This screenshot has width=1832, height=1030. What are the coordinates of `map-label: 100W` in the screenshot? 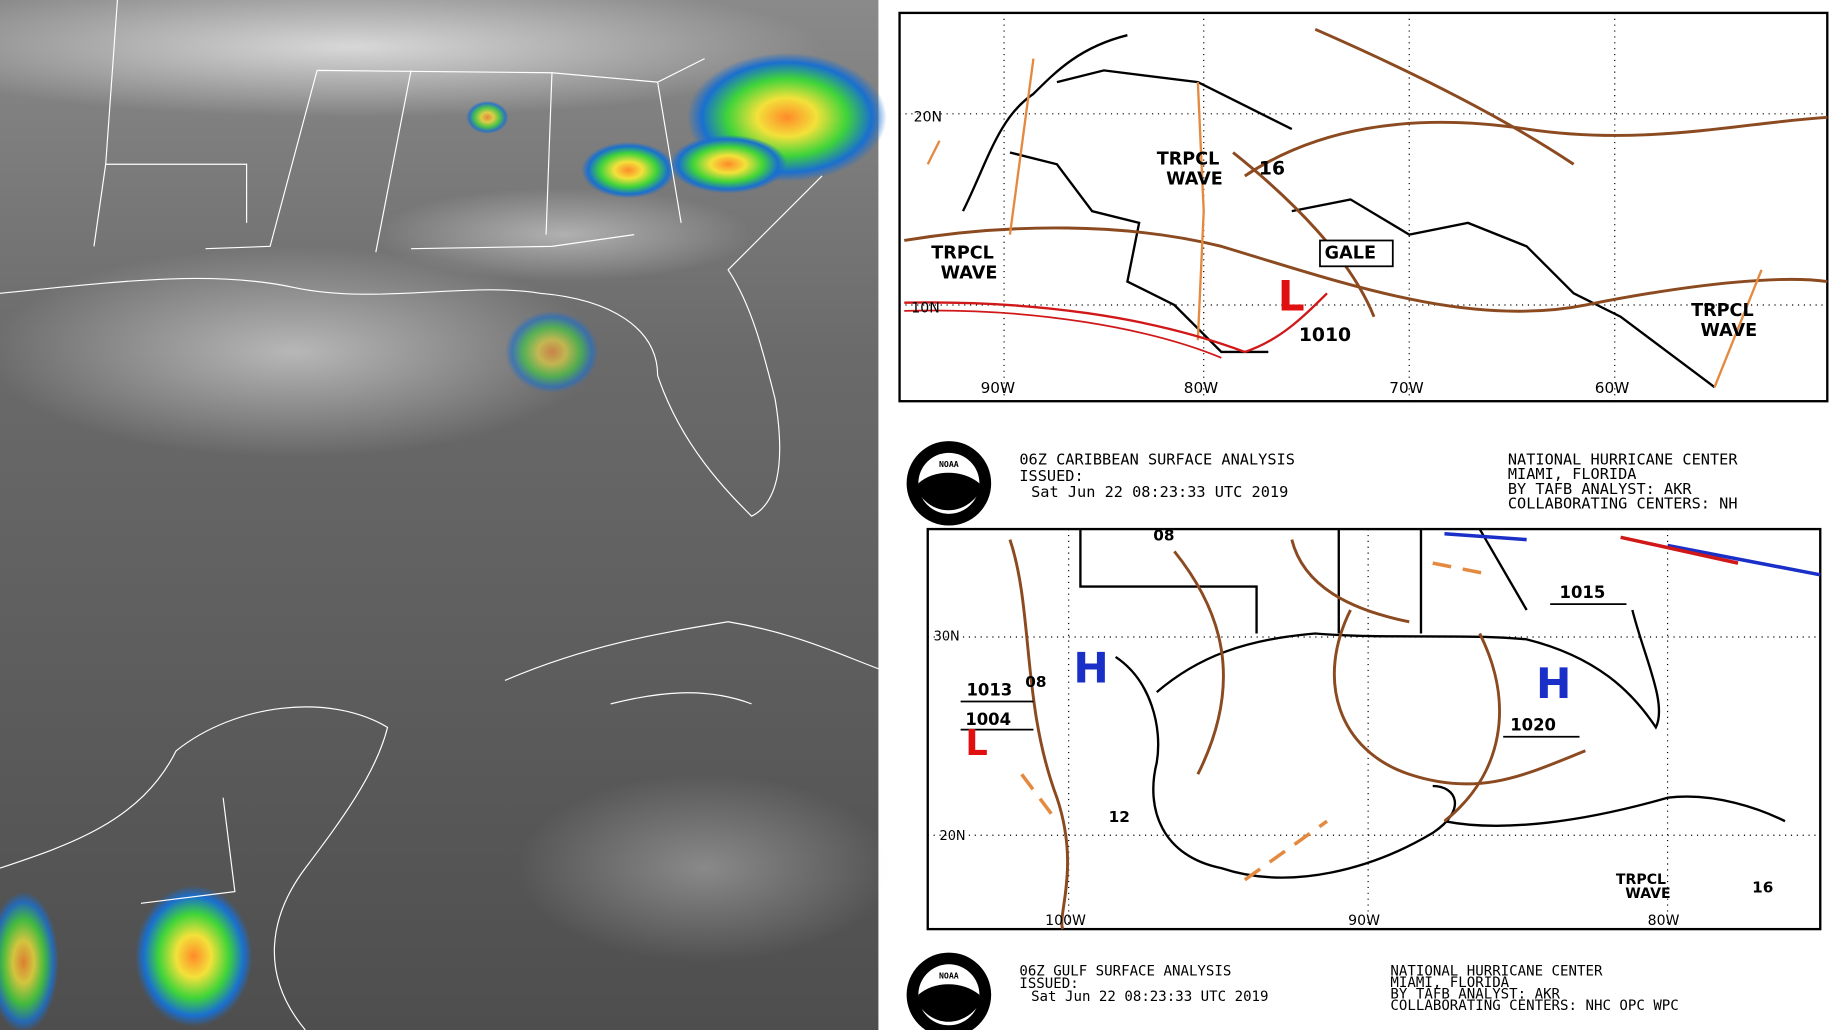 It's located at (1065, 921).